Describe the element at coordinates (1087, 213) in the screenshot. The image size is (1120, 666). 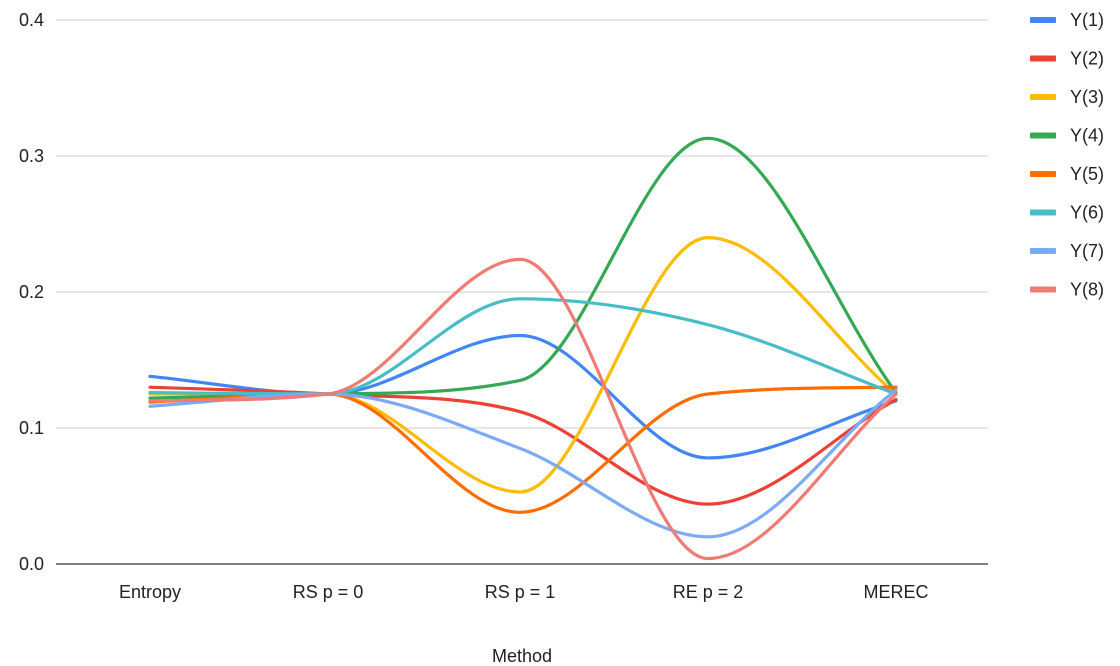
I see `legend-label: Y(6)` at that location.